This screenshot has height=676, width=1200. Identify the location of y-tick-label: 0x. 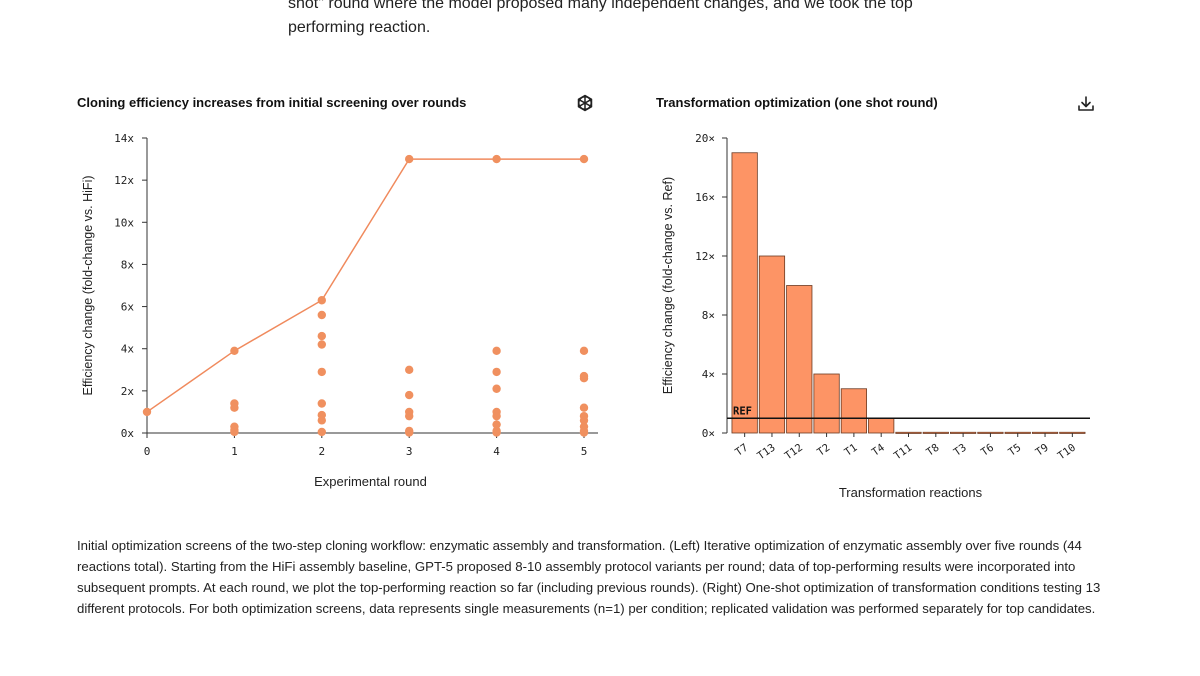
(128, 433).